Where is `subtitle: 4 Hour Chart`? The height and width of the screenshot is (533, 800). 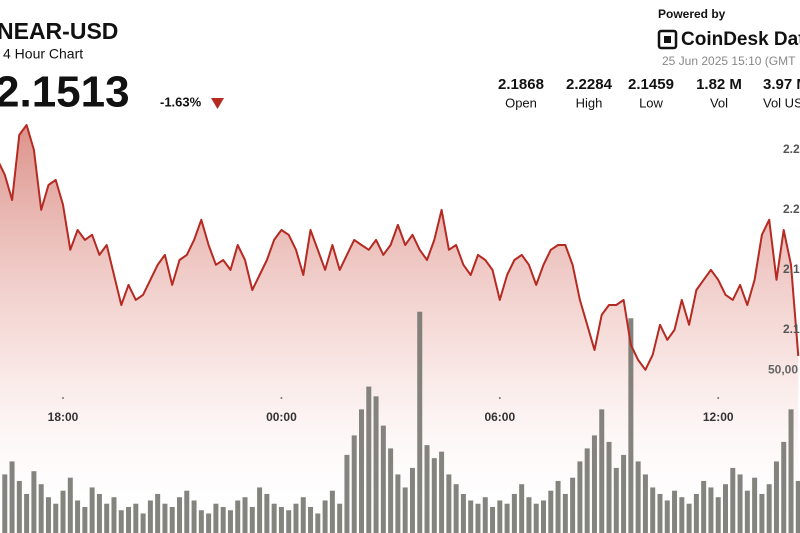 subtitle: 4 Hour Chart is located at coordinates (43, 54).